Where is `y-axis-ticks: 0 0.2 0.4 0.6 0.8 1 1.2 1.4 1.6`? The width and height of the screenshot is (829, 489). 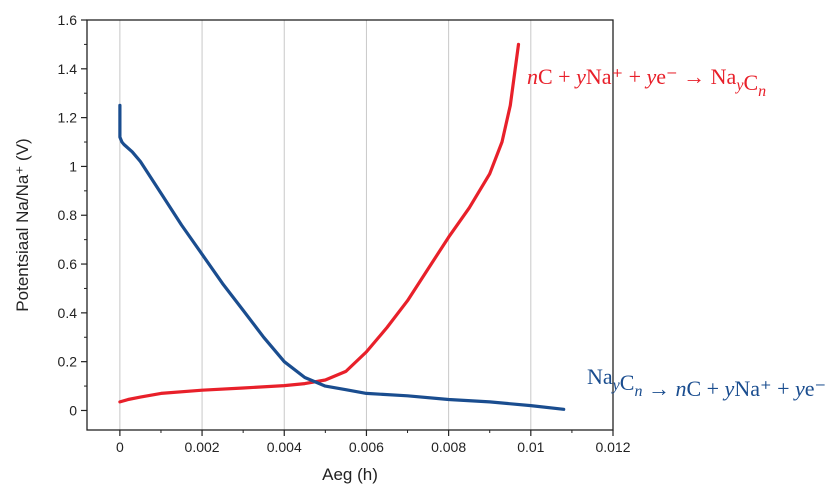 y-axis-ticks: 0 0.2 0.4 0.6 0.8 1 1.2 1.4 1.6 is located at coordinates (72, 215).